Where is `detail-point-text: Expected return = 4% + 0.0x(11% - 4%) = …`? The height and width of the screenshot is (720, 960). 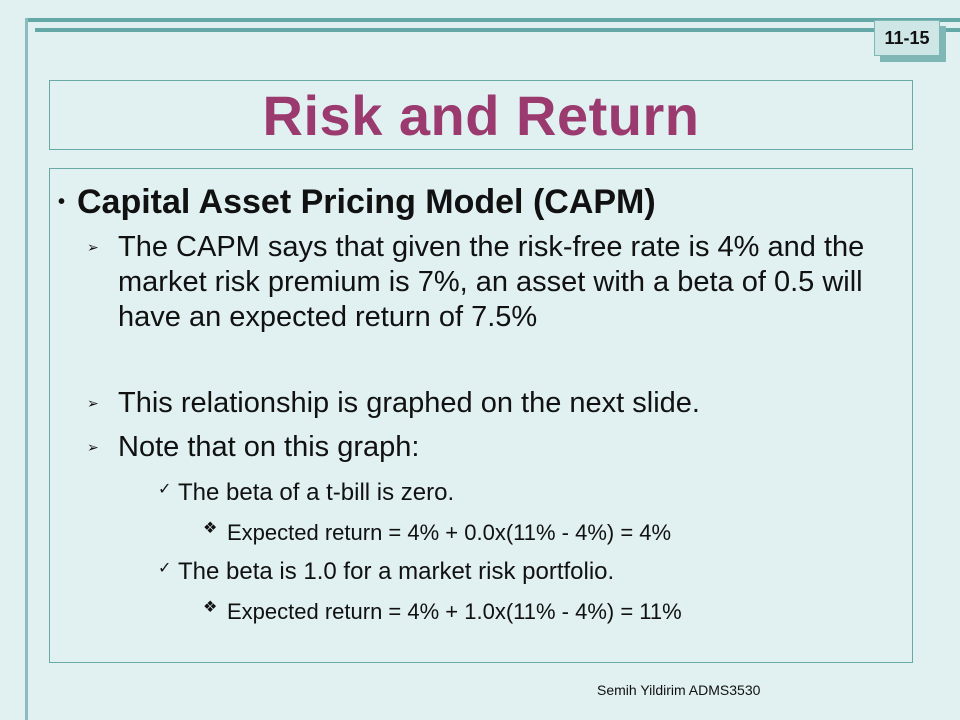 detail-point-text: Expected return = 4% + 0.0x(11% - 4%) = … is located at coordinates (449, 532).